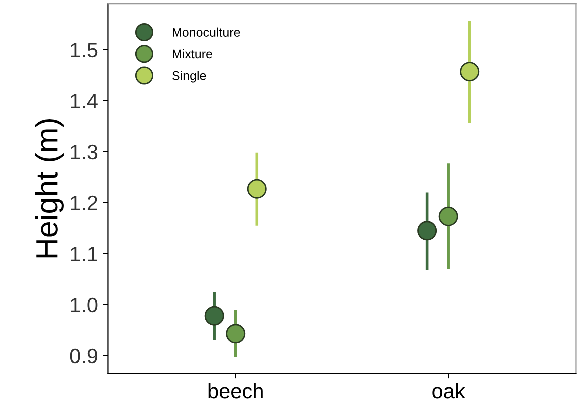 The width and height of the screenshot is (585, 404). What do you see at coordinates (235, 391) in the screenshot?
I see `x-tick-label: beech` at bounding box center [235, 391].